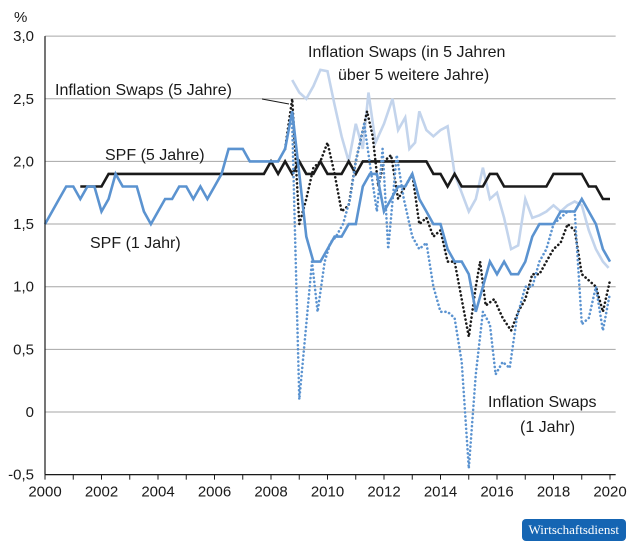  Describe the element at coordinates (20, 17) in the screenshot. I see `y-axis-unit-label: %` at that location.